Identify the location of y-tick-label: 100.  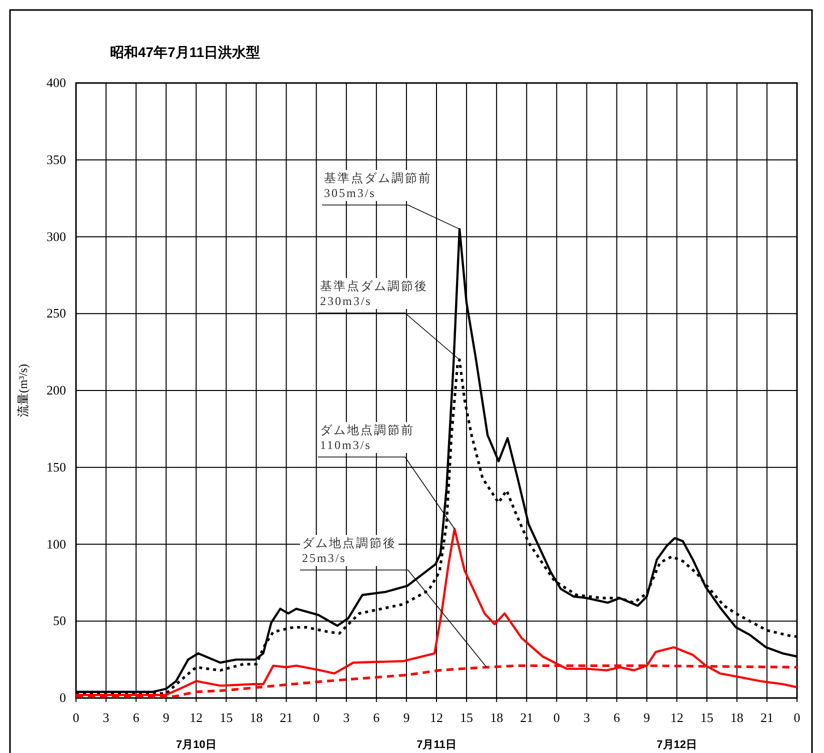
(56, 544).